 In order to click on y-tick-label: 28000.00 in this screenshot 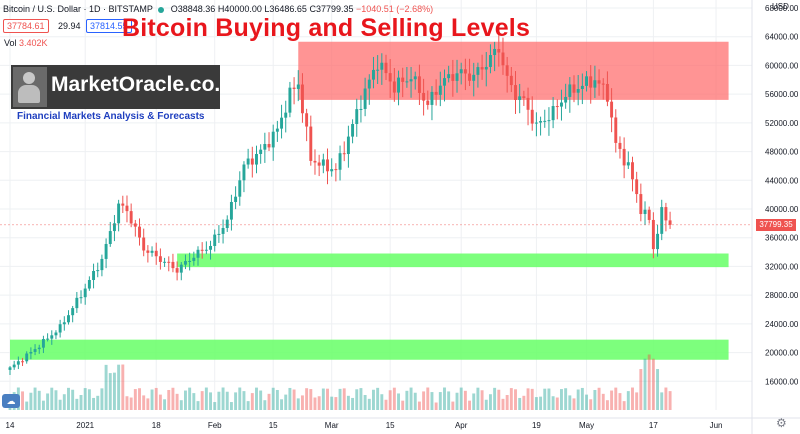, I will do `click(782, 295)`.